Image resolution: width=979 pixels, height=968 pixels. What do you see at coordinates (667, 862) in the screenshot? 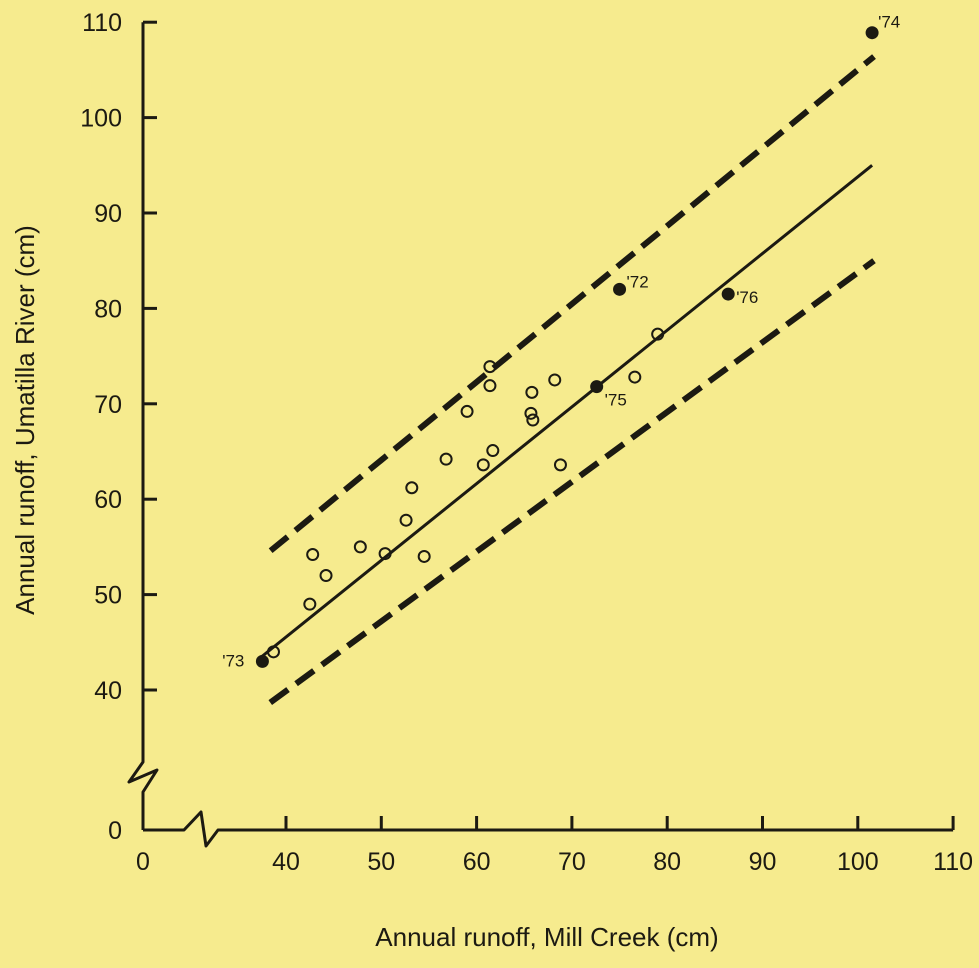
I see `x-tick-label-80: 80` at bounding box center [667, 862].